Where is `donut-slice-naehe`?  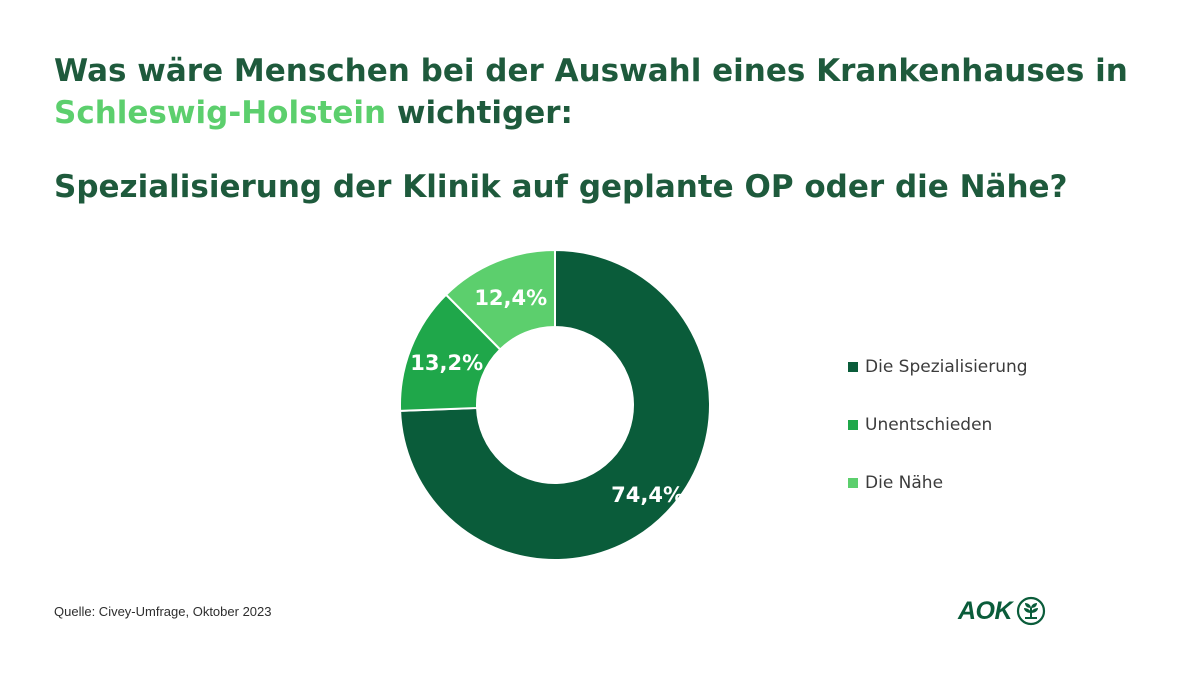 donut-slice-naehe is located at coordinates (500, 299).